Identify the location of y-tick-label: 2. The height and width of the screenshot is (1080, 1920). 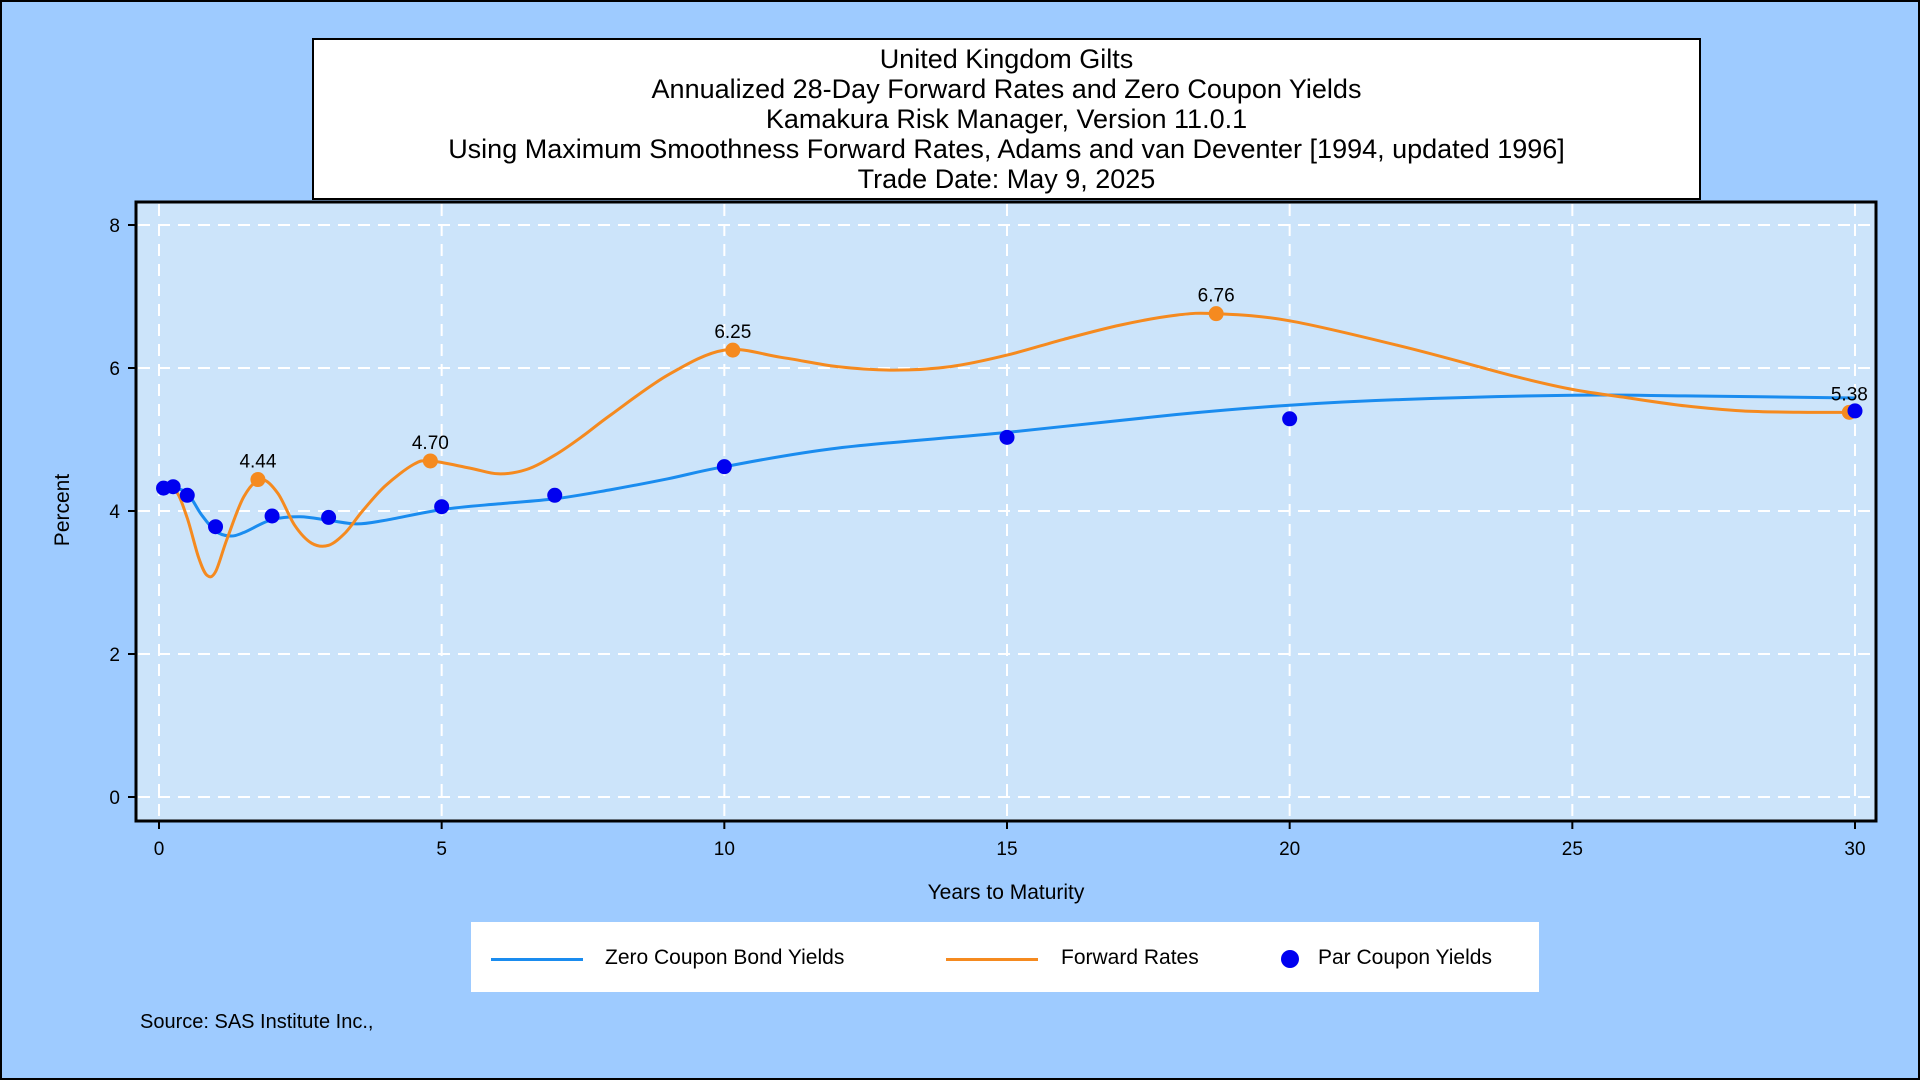
(114, 655).